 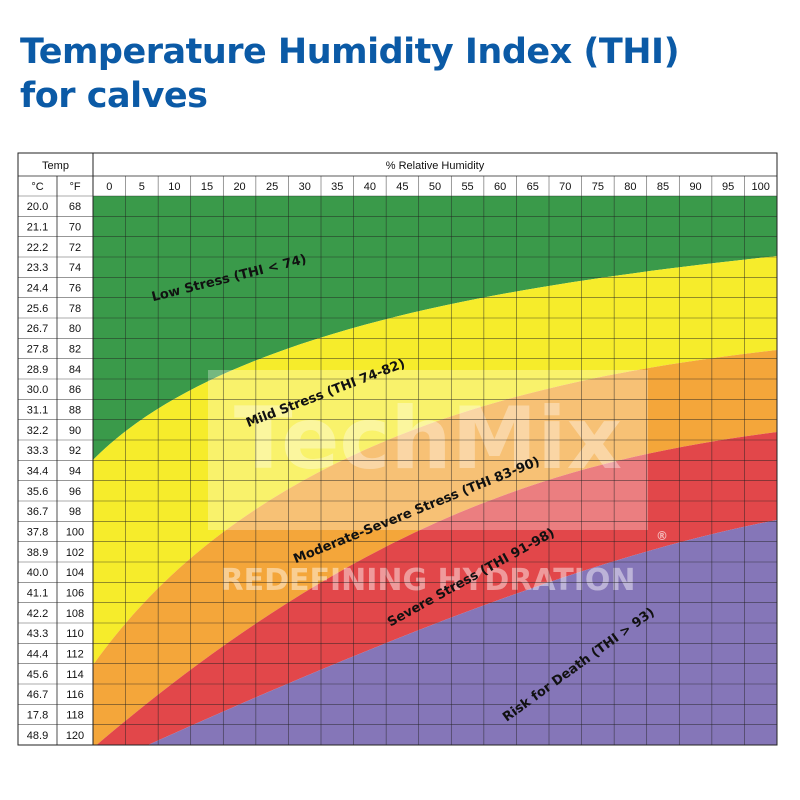 I want to click on watermark-tagline: REDEFINING HYDRATION, so click(x=427, y=580).